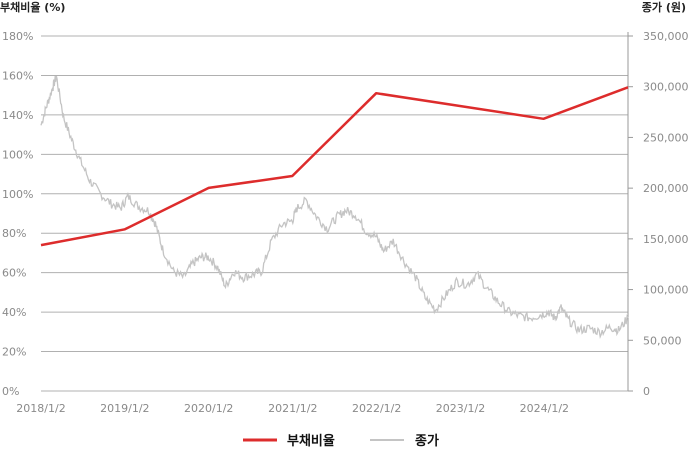  Describe the element at coordinates (376, 408) in the screenshot. I see `x-tick-label: 2022/1/2` at that location.